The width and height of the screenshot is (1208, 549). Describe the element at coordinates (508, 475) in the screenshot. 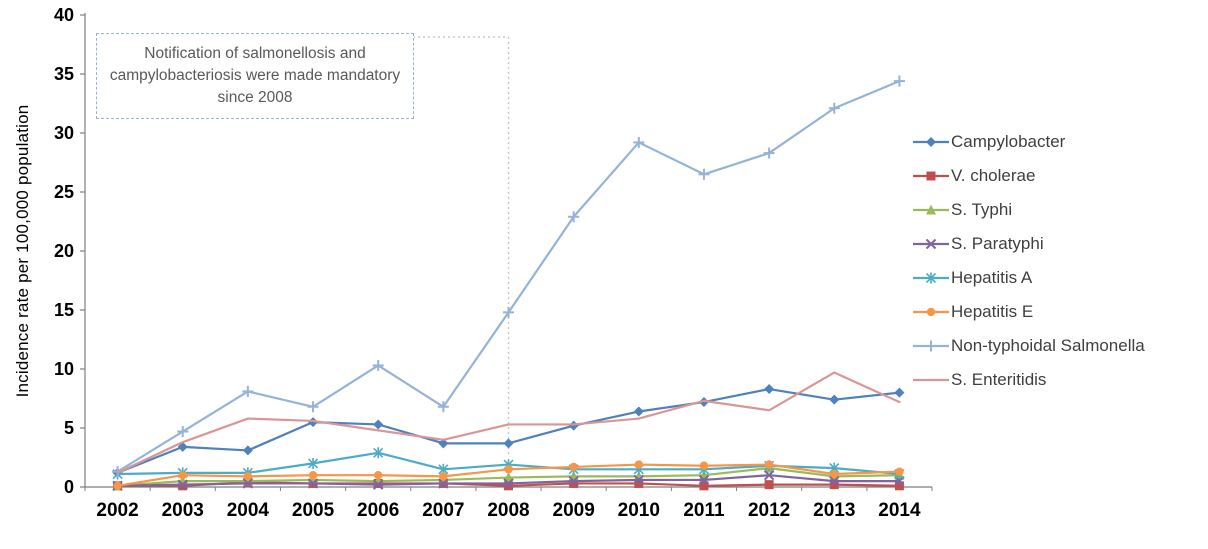

I see `series-hepatitis-e` at that location.